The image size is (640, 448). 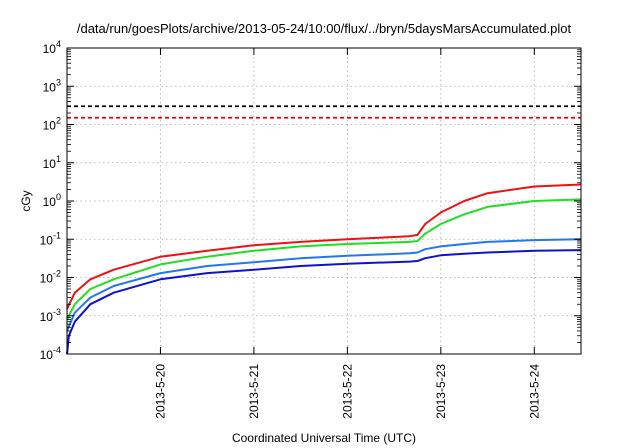 What do you see at coordinates (441, 391) in the screenshot?
I see `x-tick-label: 2013-5-23` at bounding box center [441, 391].